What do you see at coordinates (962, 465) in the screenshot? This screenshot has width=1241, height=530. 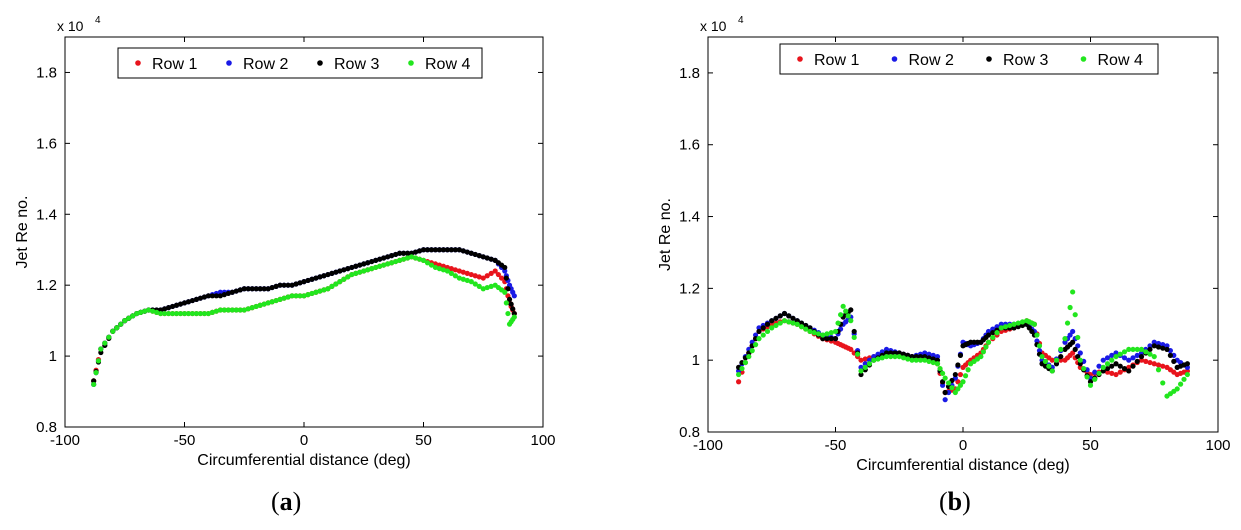 I see `chart-b-xlabel: Circumferential distance (deg)` at bounding box center [962, 465].